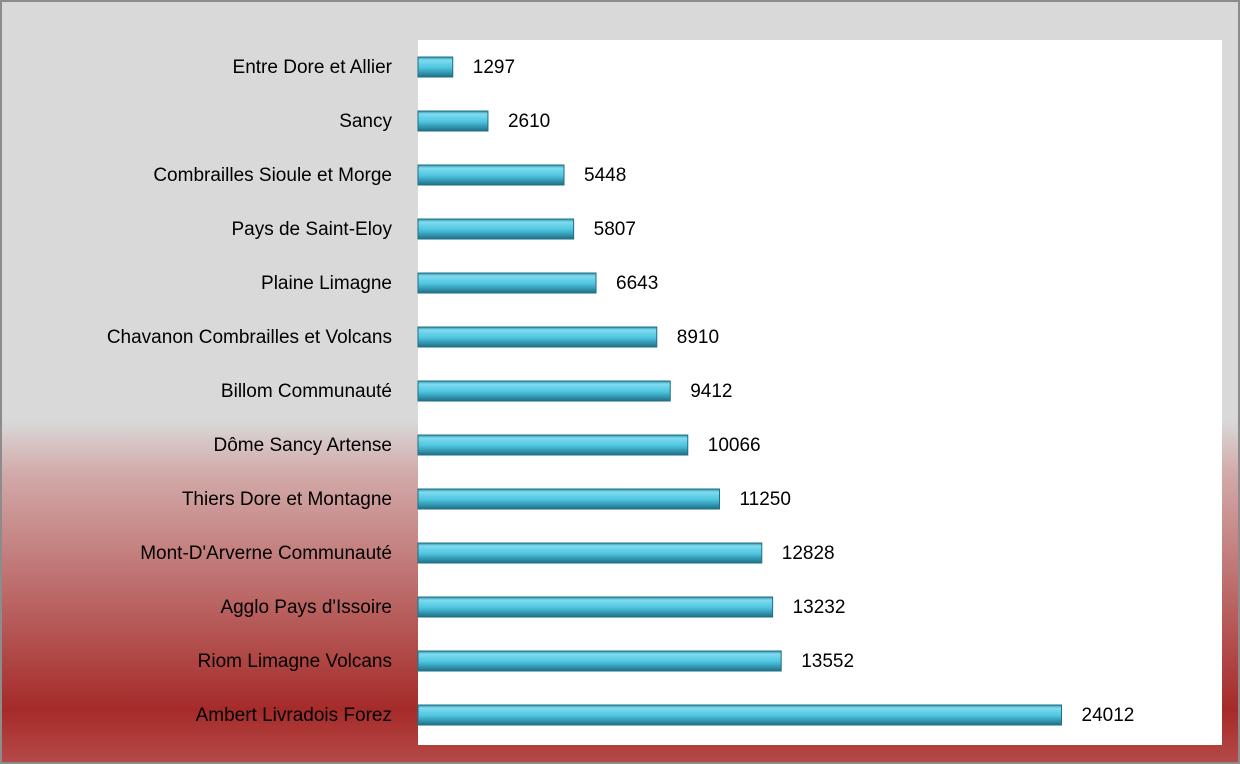 The width and height of the screenshot is (1240, 764). I want to click on data-label: 2610, so click(529, 121).